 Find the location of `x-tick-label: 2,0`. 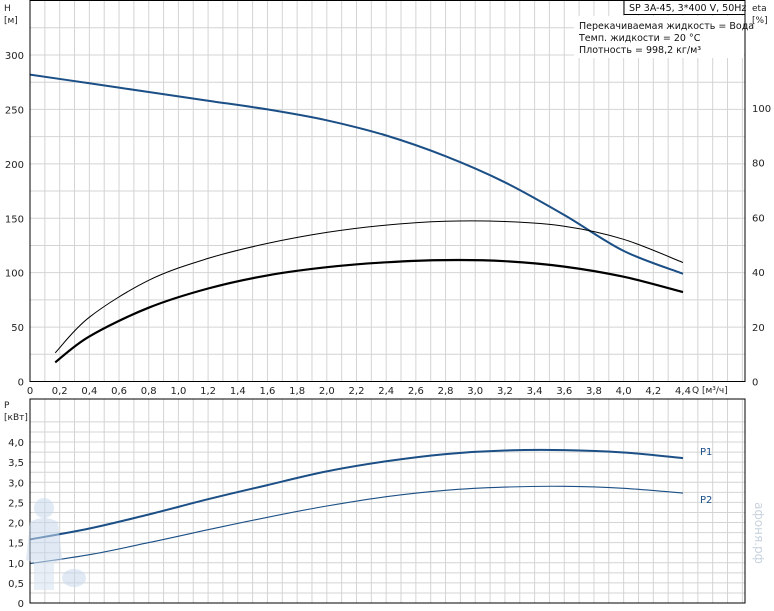

x-tick-label: 2,0 is located at coordinates (327, 391).